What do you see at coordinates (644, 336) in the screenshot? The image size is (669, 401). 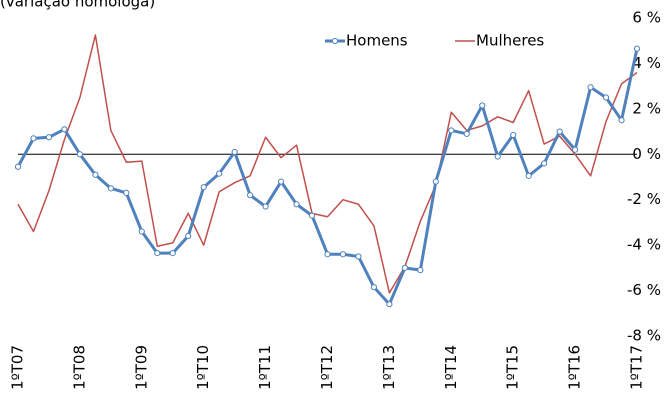 I see `y-tick-label: -8 %` at bounding box center [644, 336].